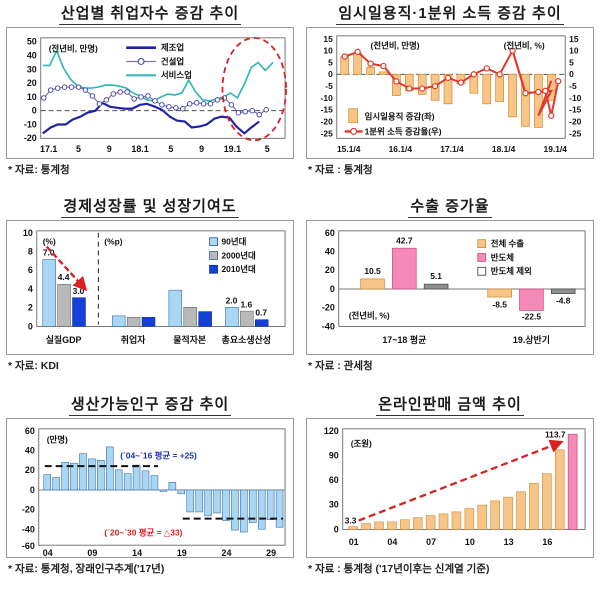 The height and width of the screenshot is (597, 600). Describe the element at coordinates (395, 46) in the screenshot. I see `svg-text: (전년비, 만명)` at that location.